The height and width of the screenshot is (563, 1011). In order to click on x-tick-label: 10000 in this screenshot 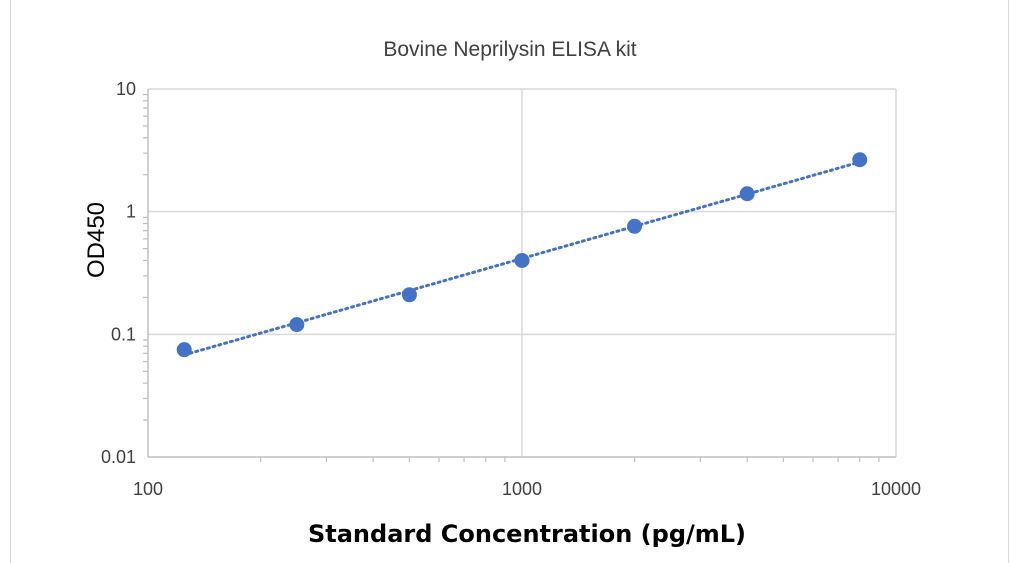, I will do `click(896, 489)`.